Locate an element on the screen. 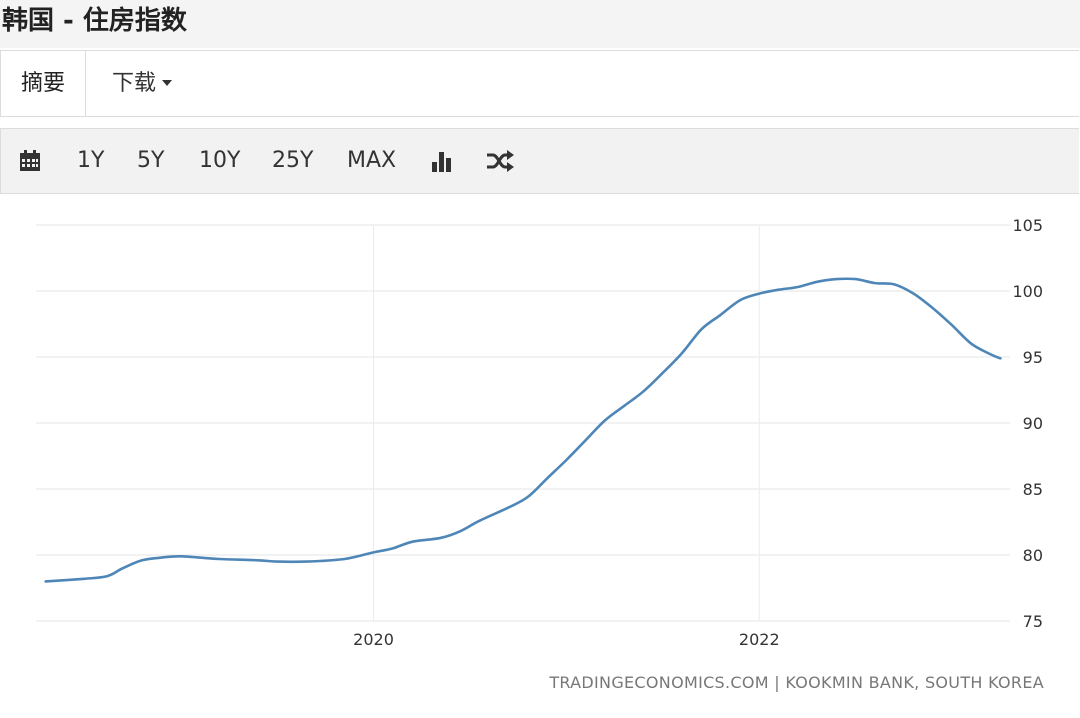 The width and height of the screenshot is (1080, 718). calendar-icon is located at coordinates (30, 160).